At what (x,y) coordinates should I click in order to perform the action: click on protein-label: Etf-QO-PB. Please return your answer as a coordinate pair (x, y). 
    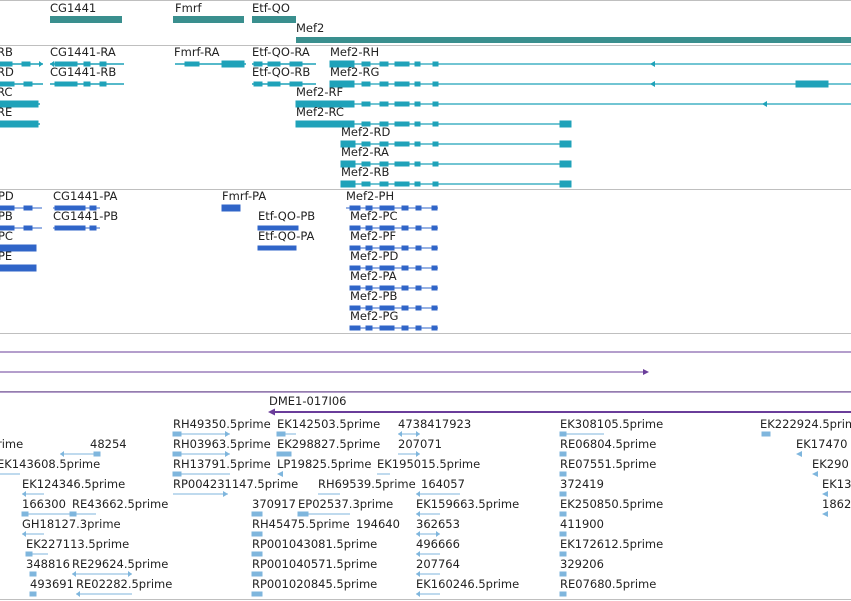
    Looking at the image, I should click on (287, 216).